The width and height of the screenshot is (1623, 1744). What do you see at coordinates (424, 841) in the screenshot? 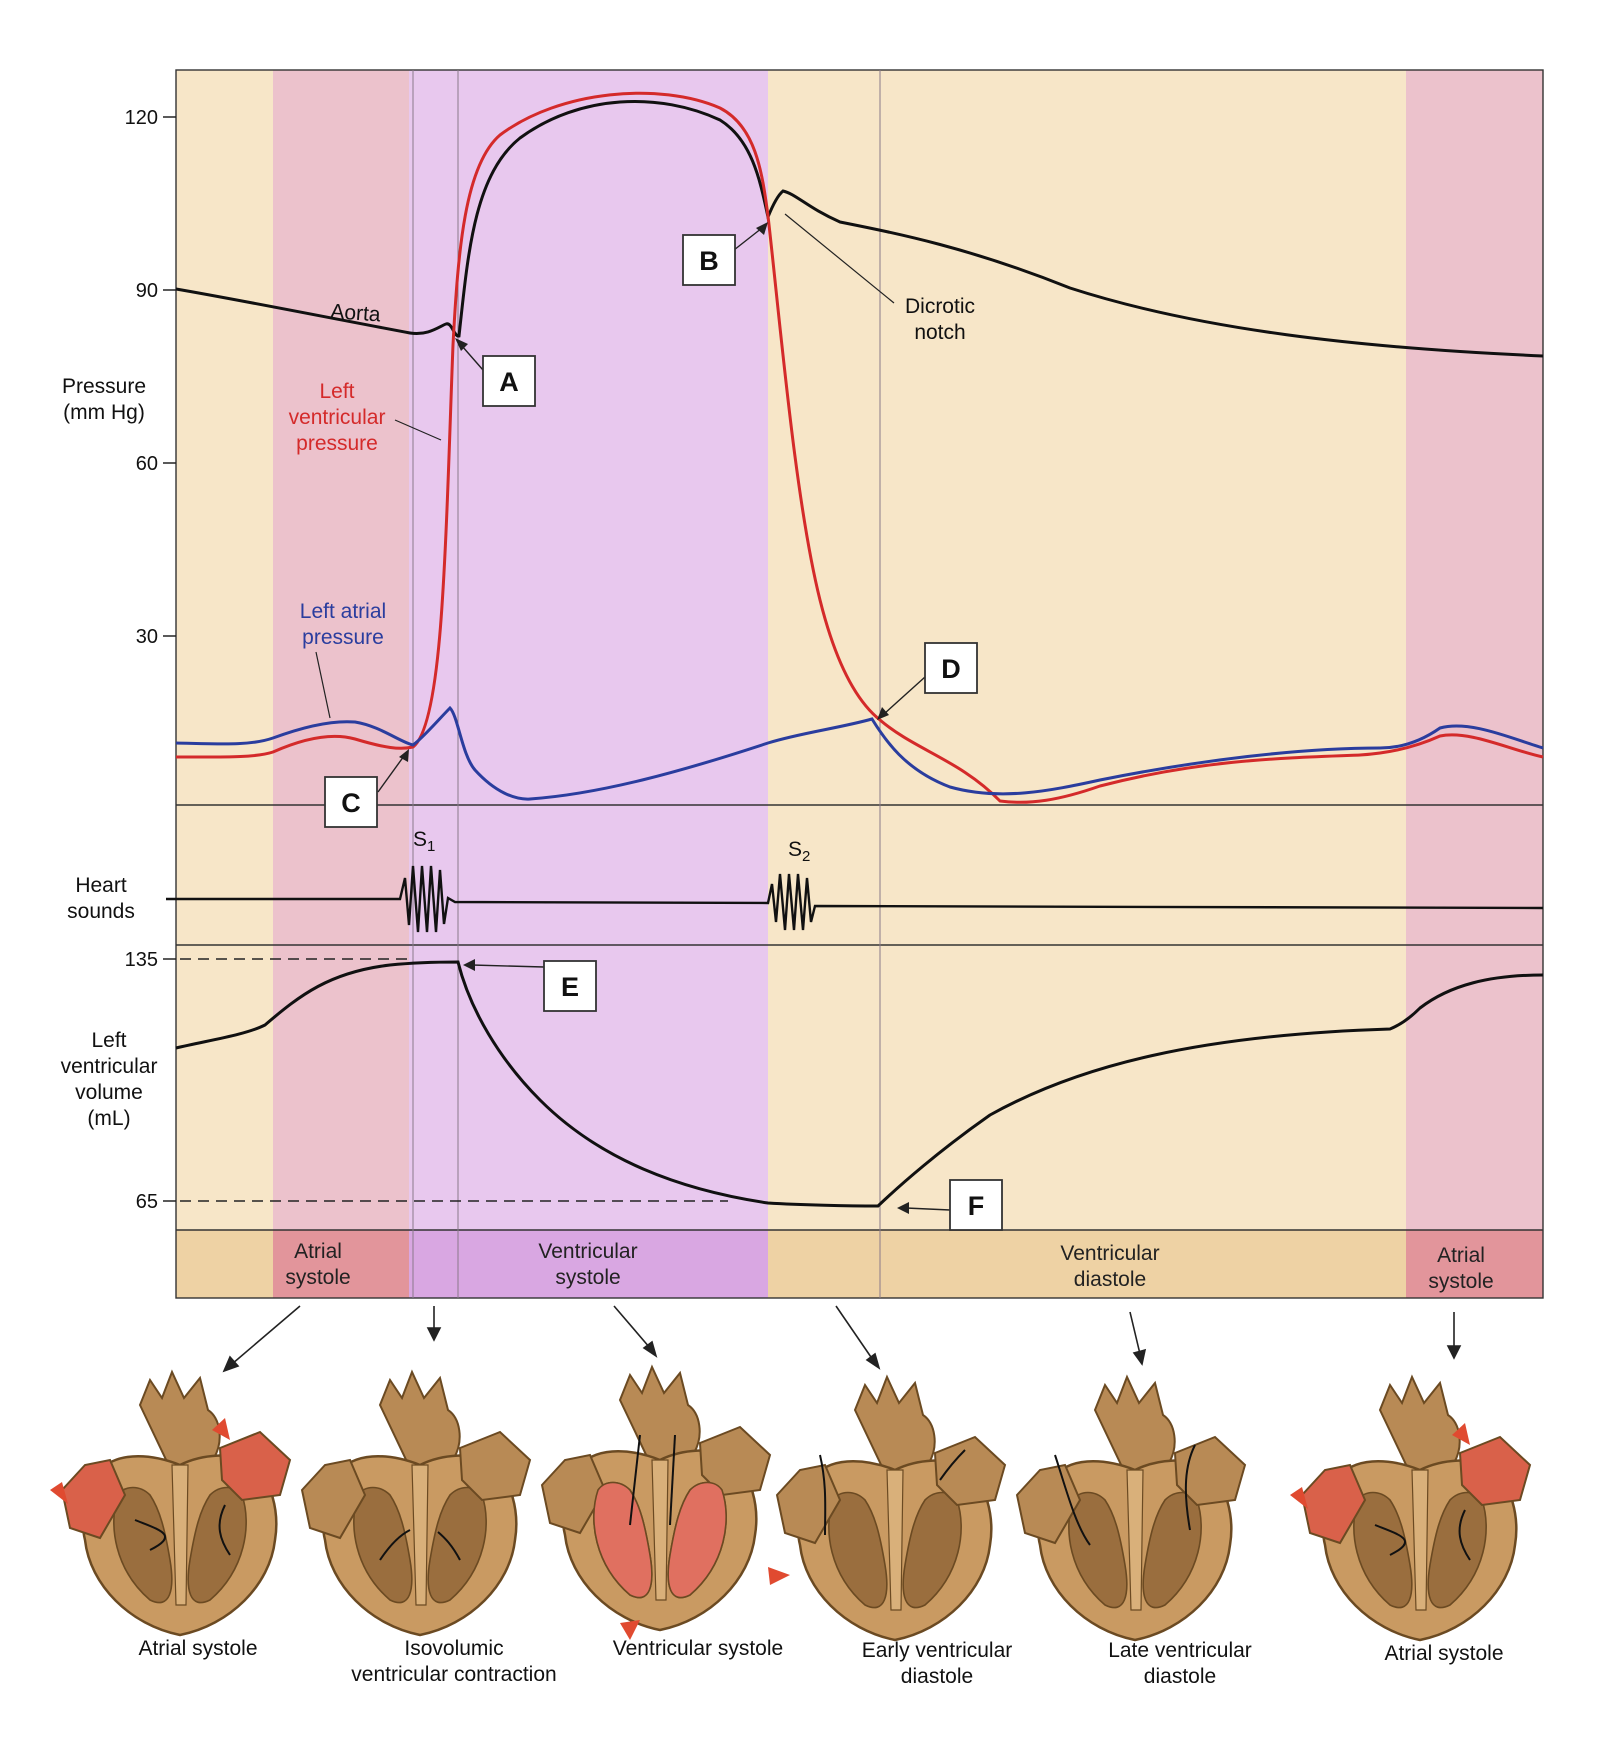
I see `s1-label: S1` at bounding box center [424, 841].